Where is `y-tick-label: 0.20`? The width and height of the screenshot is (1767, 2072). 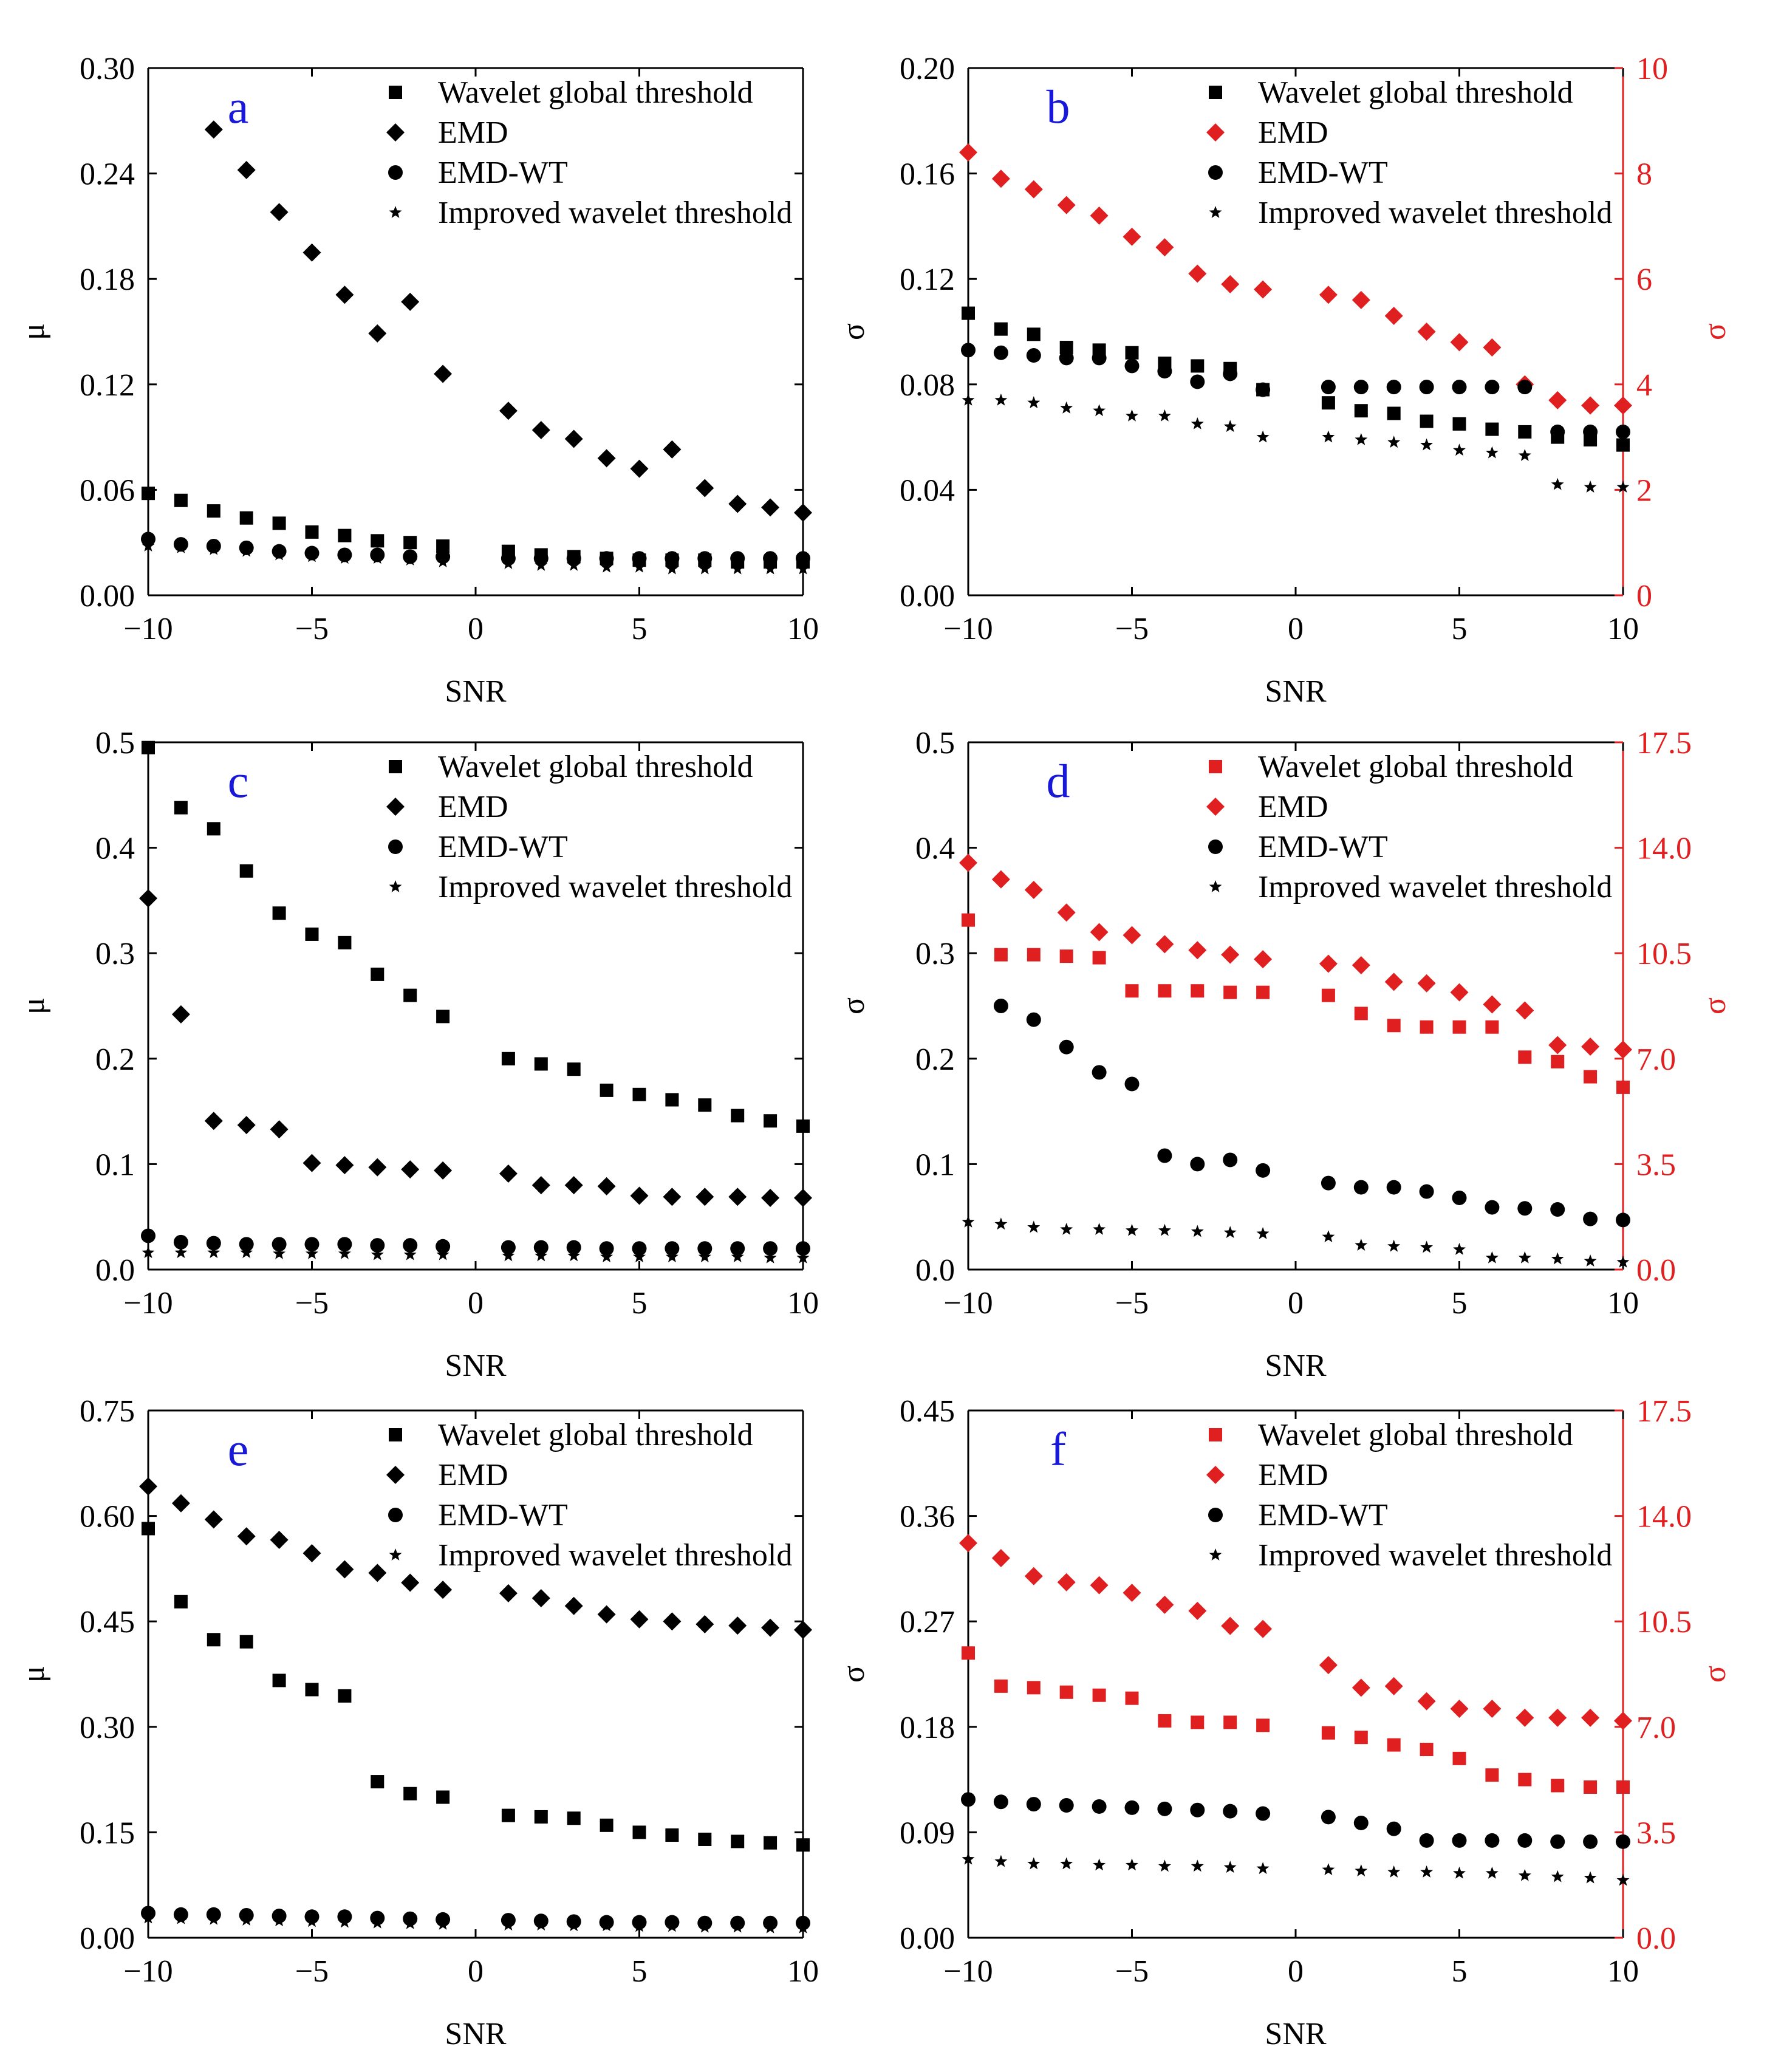
y-tick-label: 0.20 is located at coordinates (927, 69).